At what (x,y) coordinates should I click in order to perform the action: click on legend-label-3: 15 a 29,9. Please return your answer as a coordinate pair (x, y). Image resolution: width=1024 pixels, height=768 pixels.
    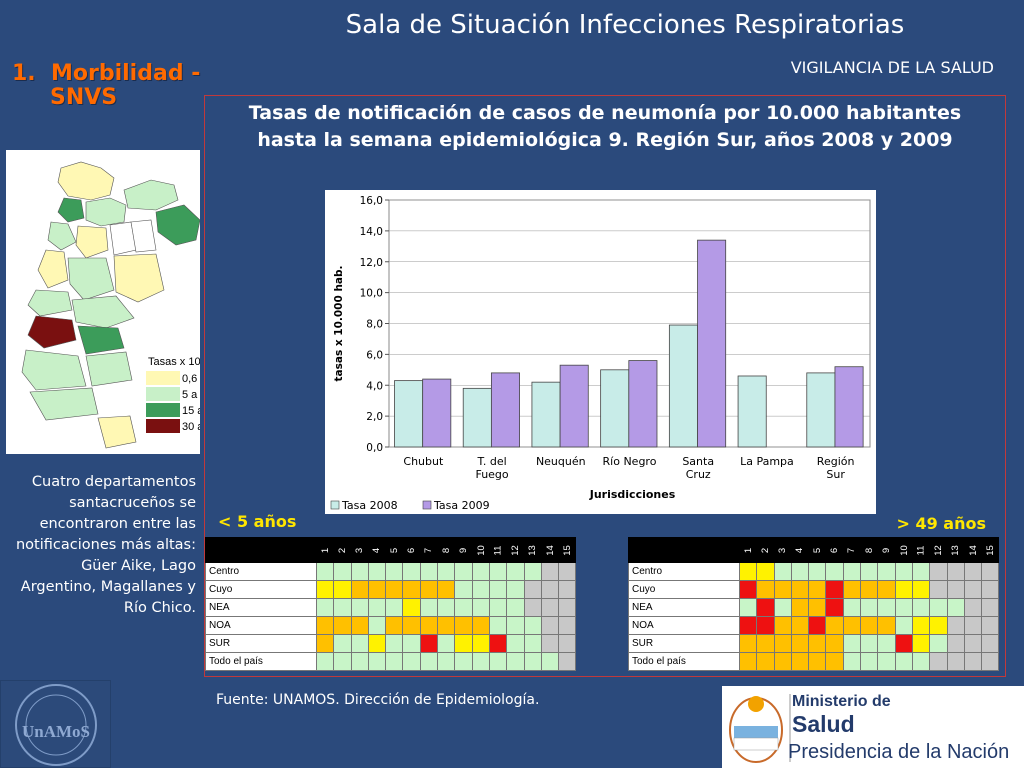
    Looking at the image, I should click on (191, 411).